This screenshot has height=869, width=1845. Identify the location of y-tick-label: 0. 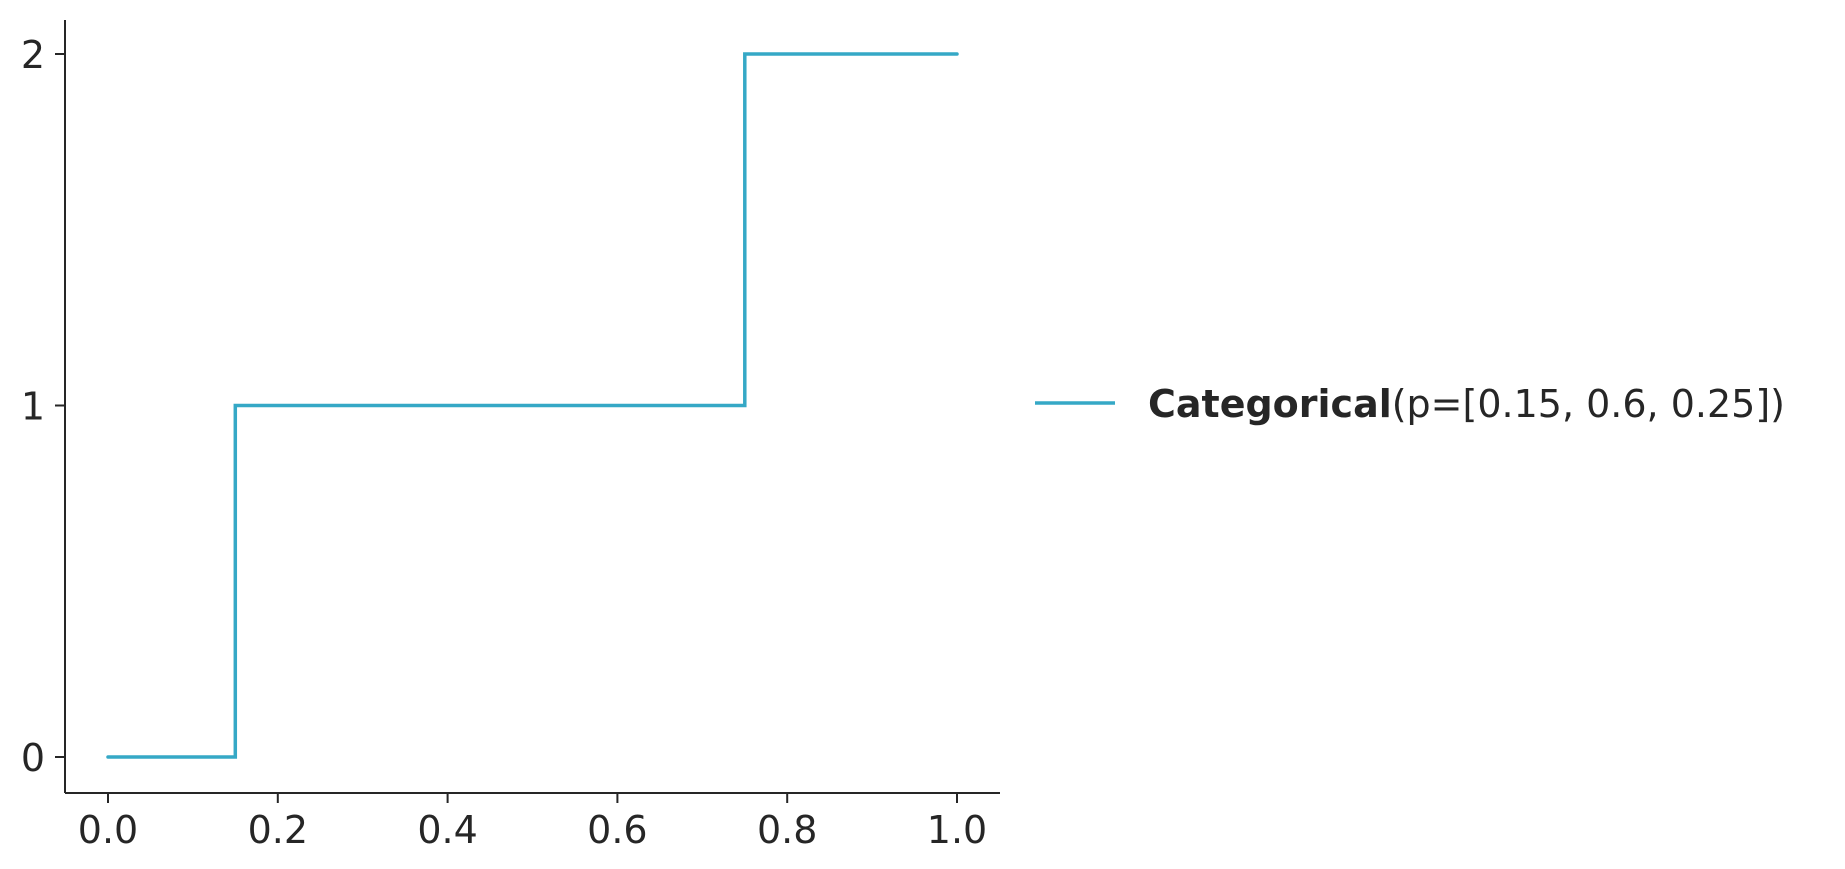
(33, 758).